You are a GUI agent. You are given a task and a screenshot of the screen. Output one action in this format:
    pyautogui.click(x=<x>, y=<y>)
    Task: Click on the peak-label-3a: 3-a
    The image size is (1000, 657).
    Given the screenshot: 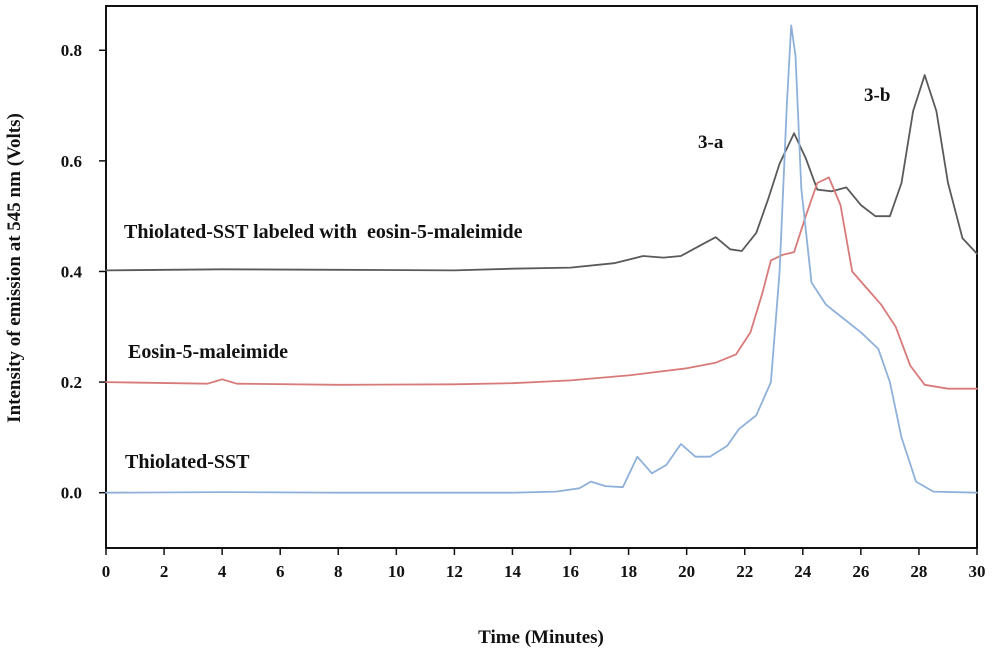 What is the action you would take?
    pyautogui.click(x=711, y=142)
    